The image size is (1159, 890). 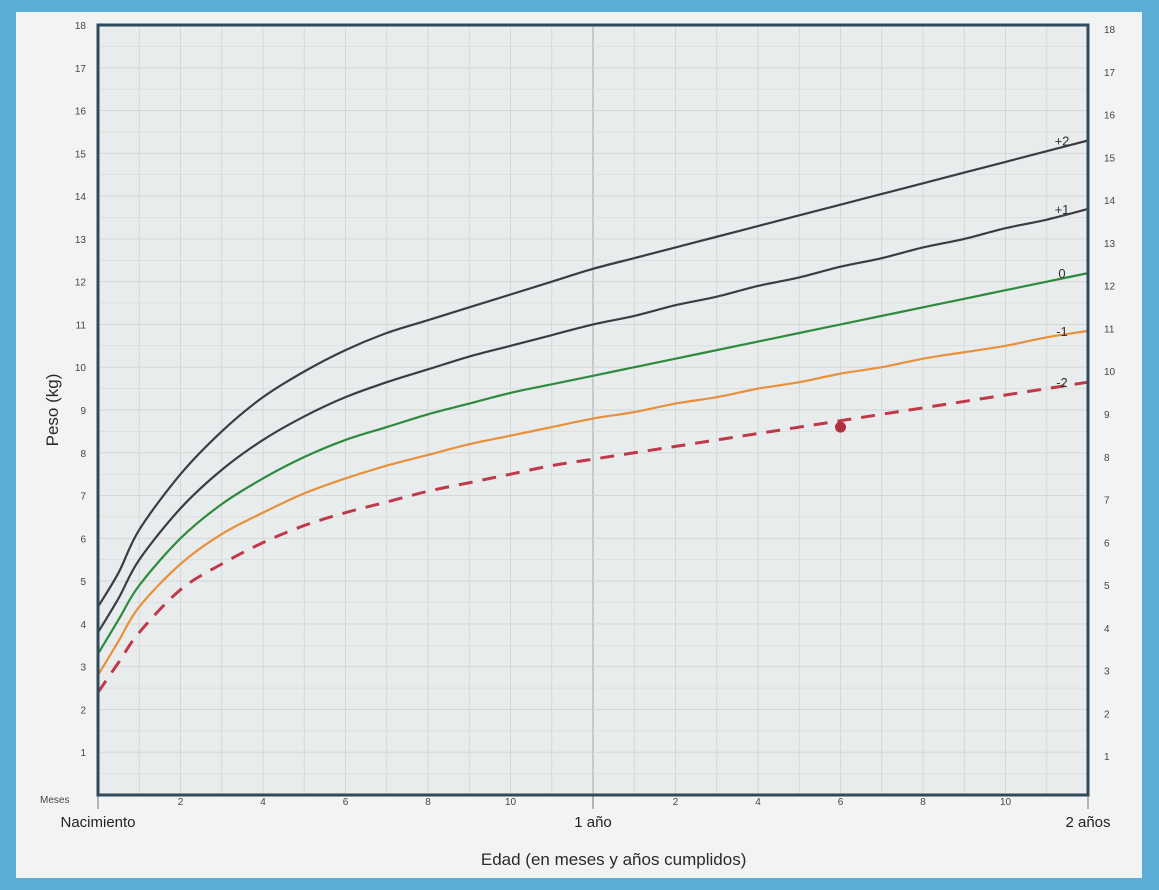 I want to click on months-label: Meses, so click(x=54, y=800).